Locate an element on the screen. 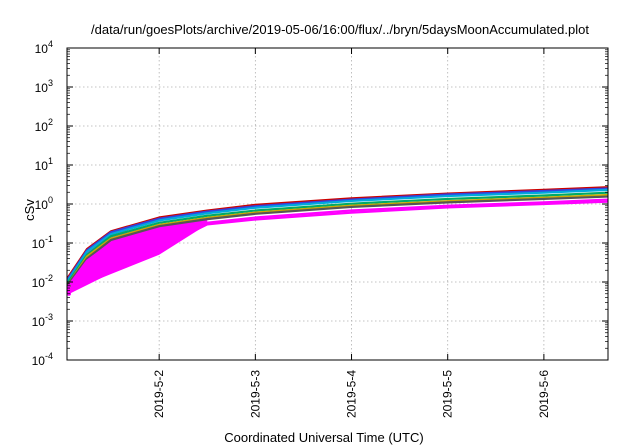 Image resolution: width=640 pixels, height=448 pixels. band-area is located at coordinates (137, 256).